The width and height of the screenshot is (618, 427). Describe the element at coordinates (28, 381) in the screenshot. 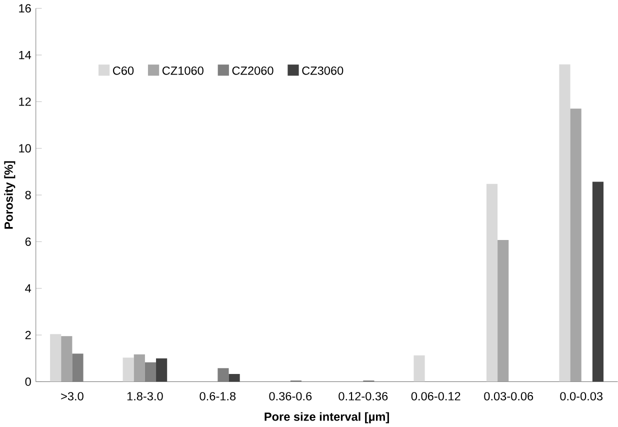

I see `y-tick-label: 0` at that location.